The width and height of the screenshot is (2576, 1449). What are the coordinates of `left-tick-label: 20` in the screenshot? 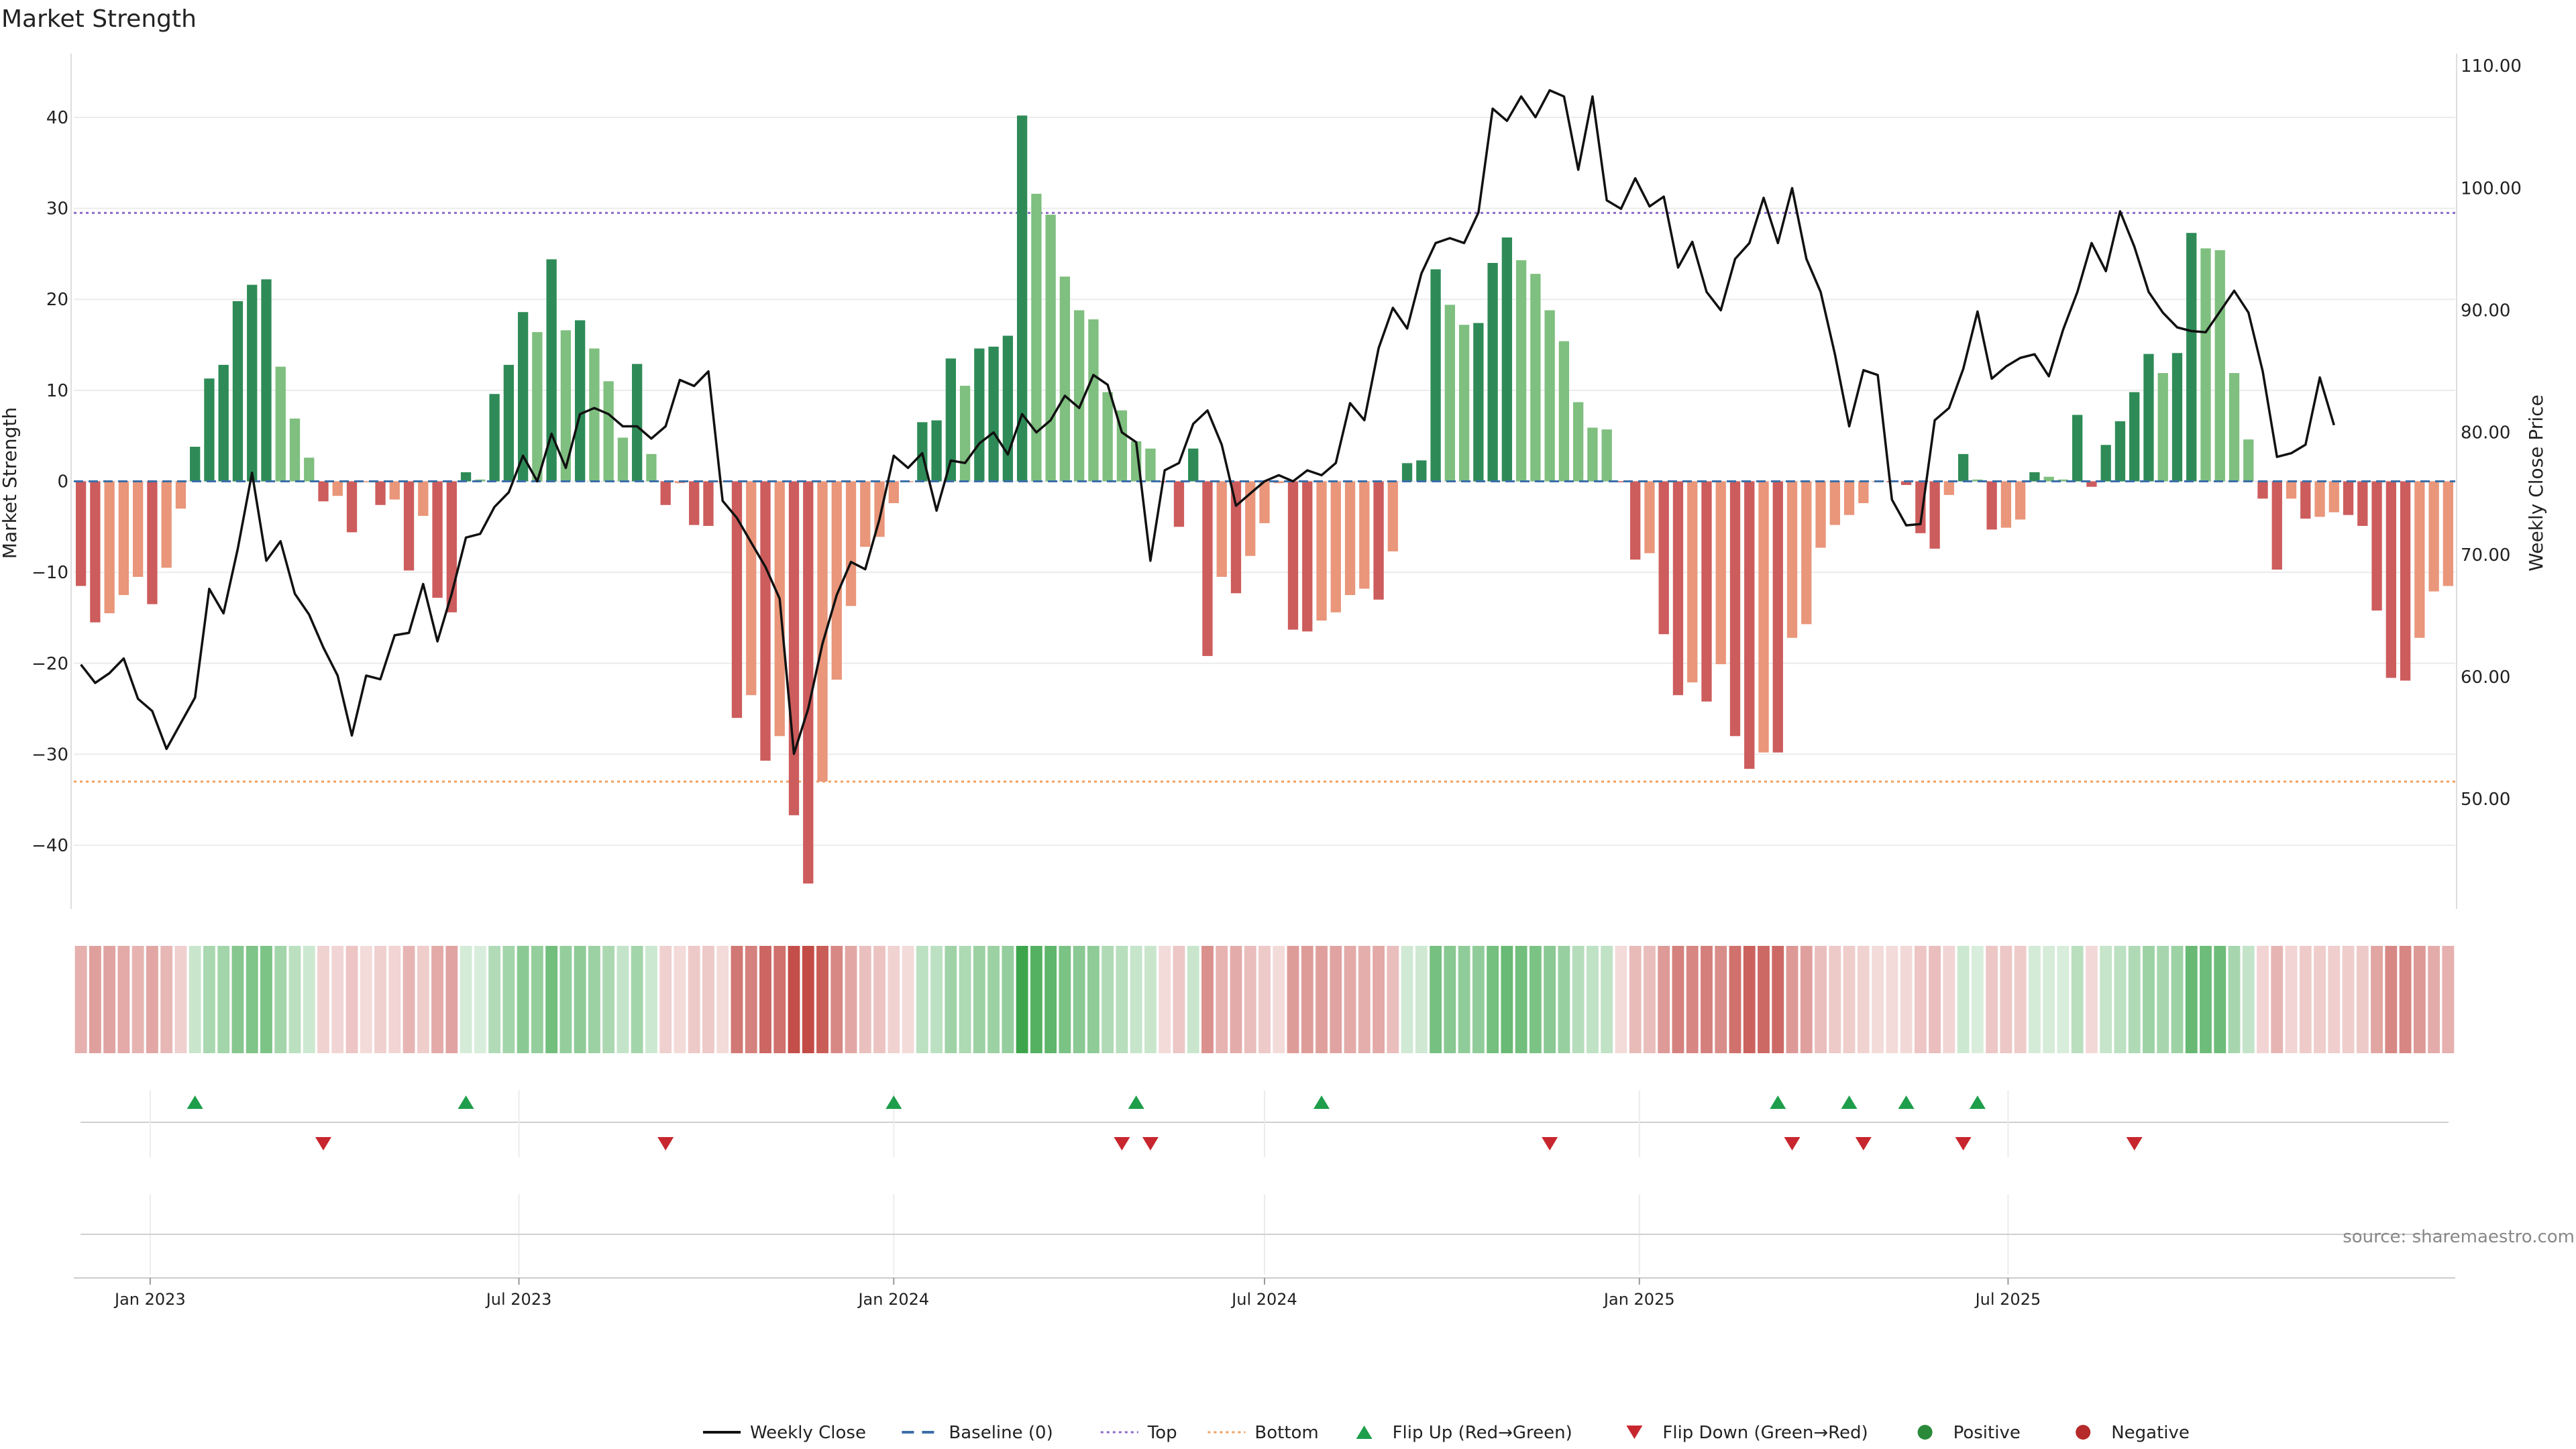 It's located at (57, 300).